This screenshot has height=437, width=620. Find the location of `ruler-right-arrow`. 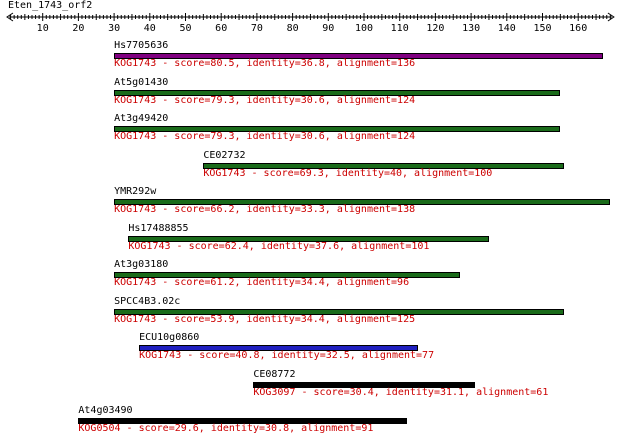

ruler-right-arrow is located at coordinates (611, 17).